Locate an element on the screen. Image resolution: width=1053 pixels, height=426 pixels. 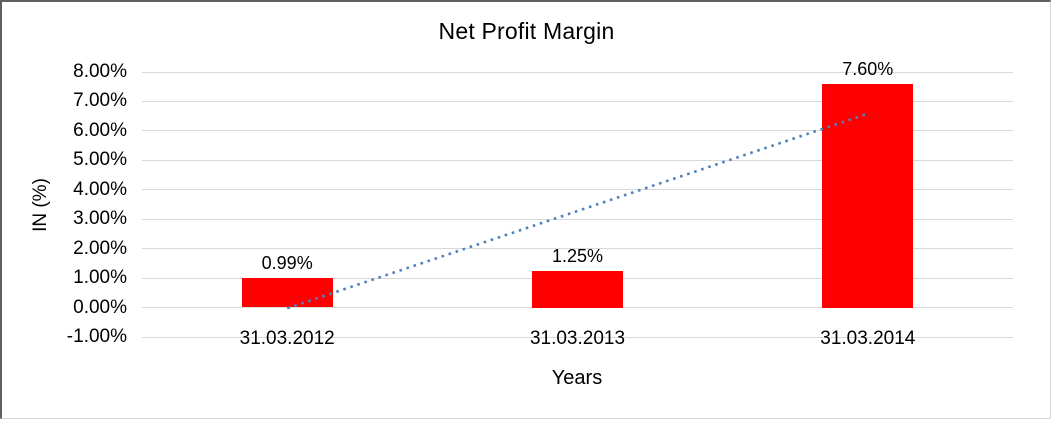
y-axis-tick-label: 1.00% is located at coordinates (100, 278).